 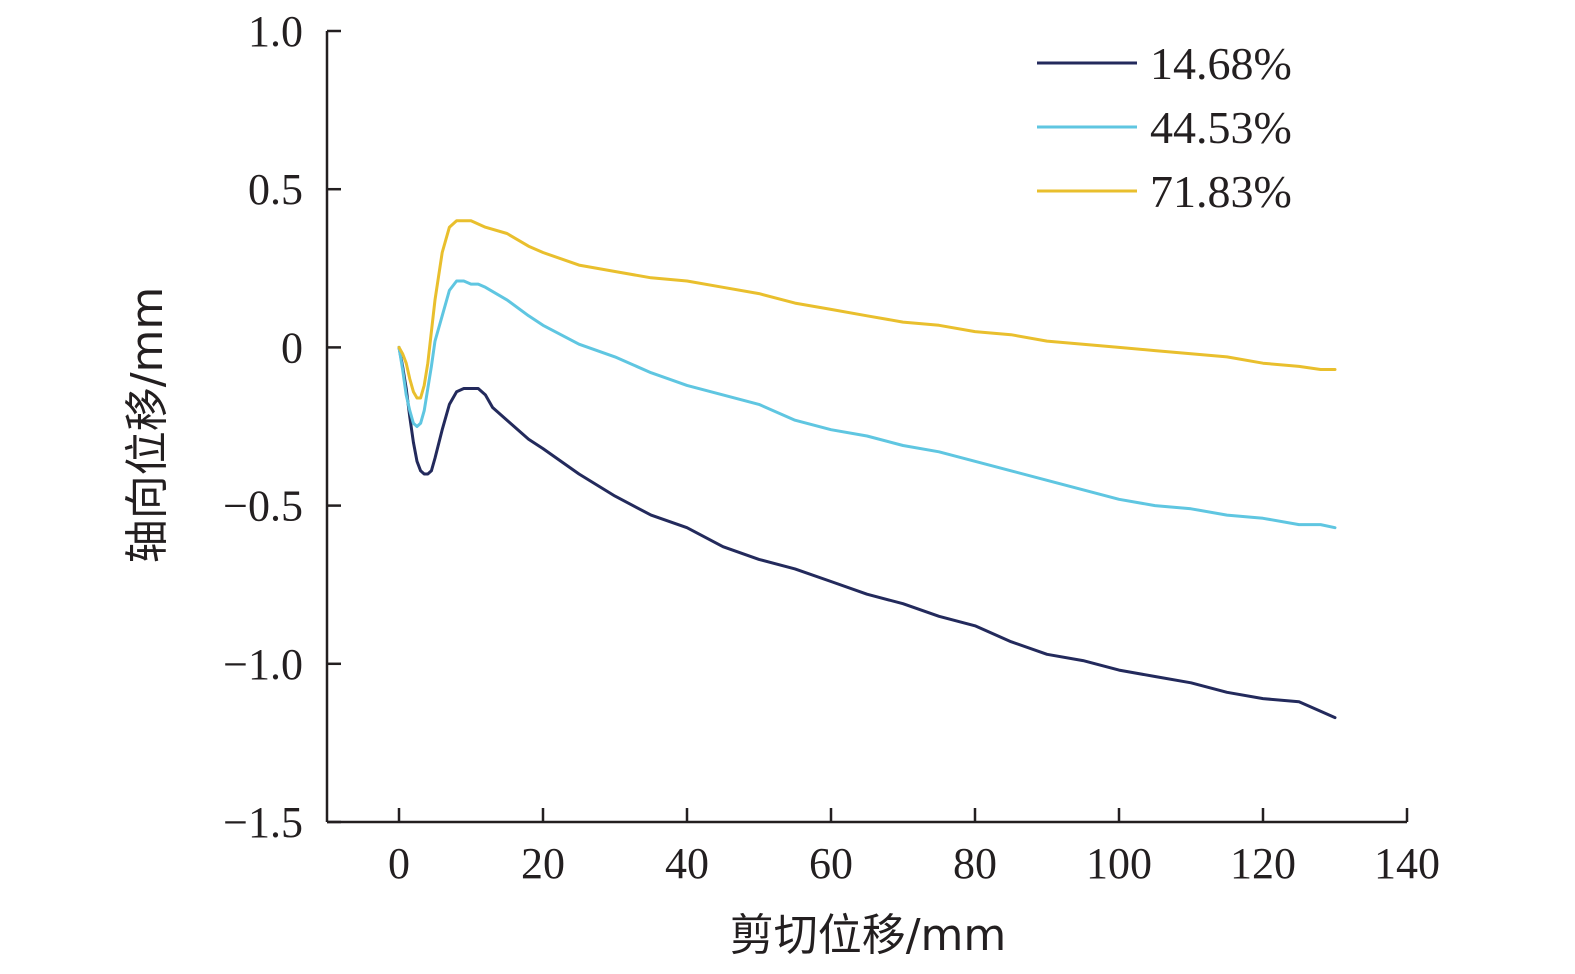 What do you see at coordinates (399, 863) in the screenshot?
I see `x-tick-label: 0` at bounding box center [399, 863].